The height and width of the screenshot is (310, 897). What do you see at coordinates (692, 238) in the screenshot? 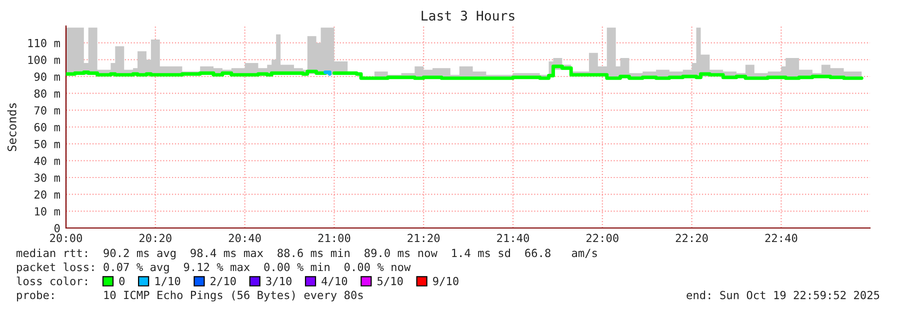
I see `x-tick-label: 22:20` at bounding box center [692, 238].